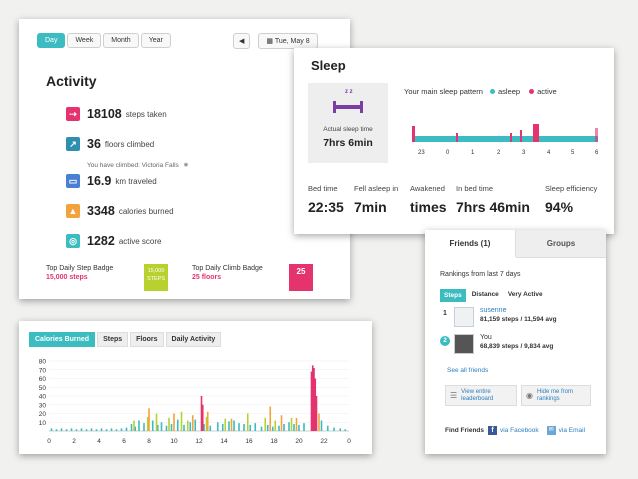 The width and height of the screenshot is (638, 479). Describe the element at coordinates (116, 114) in the screenshot. I see `steps-stat: ⇢ 18108 steps taken` at that location.